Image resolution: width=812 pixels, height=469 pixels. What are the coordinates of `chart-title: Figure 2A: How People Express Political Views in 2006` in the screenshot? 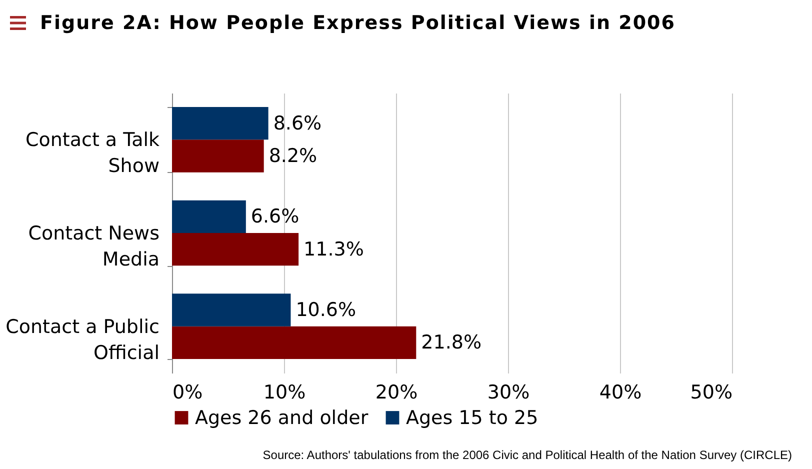 It's located at (358, 23).